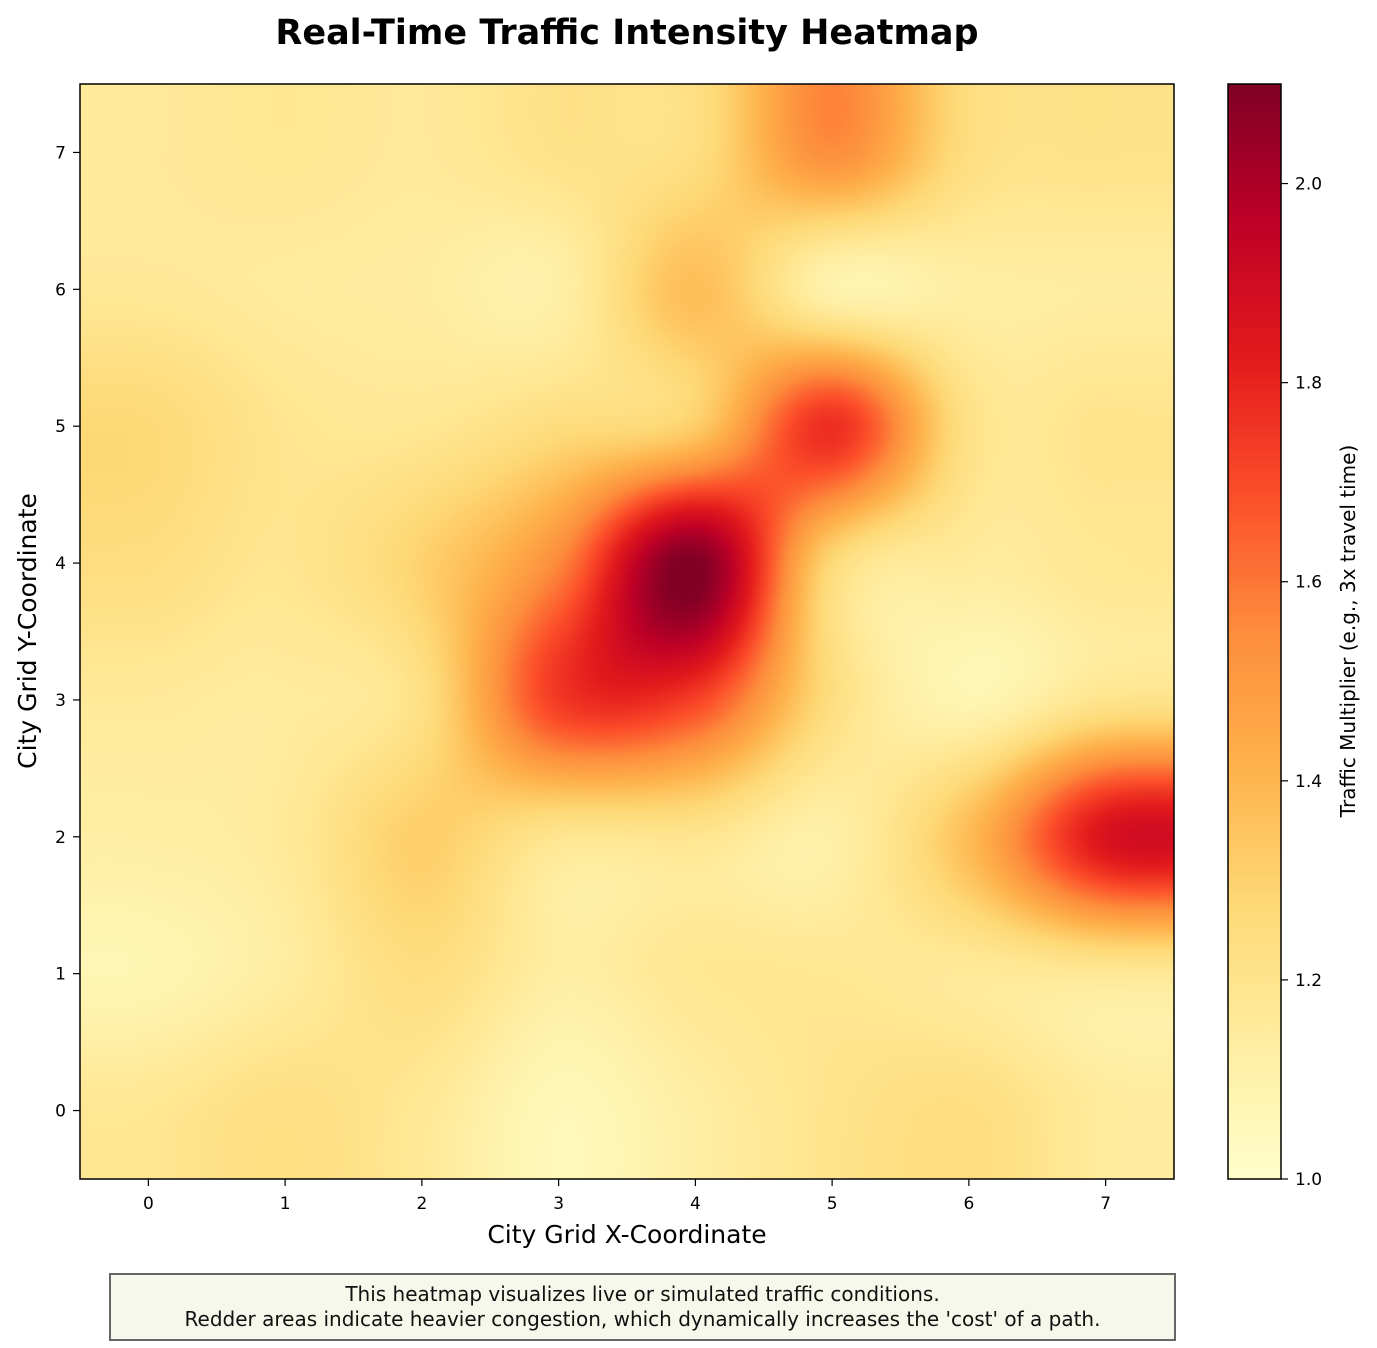 This screenshot has width=1377, height=1348. What do you see at coordinates (421, 1204) in the screenshot?
I see `x-tick-label: 2` at bounding box center [421, 1204].